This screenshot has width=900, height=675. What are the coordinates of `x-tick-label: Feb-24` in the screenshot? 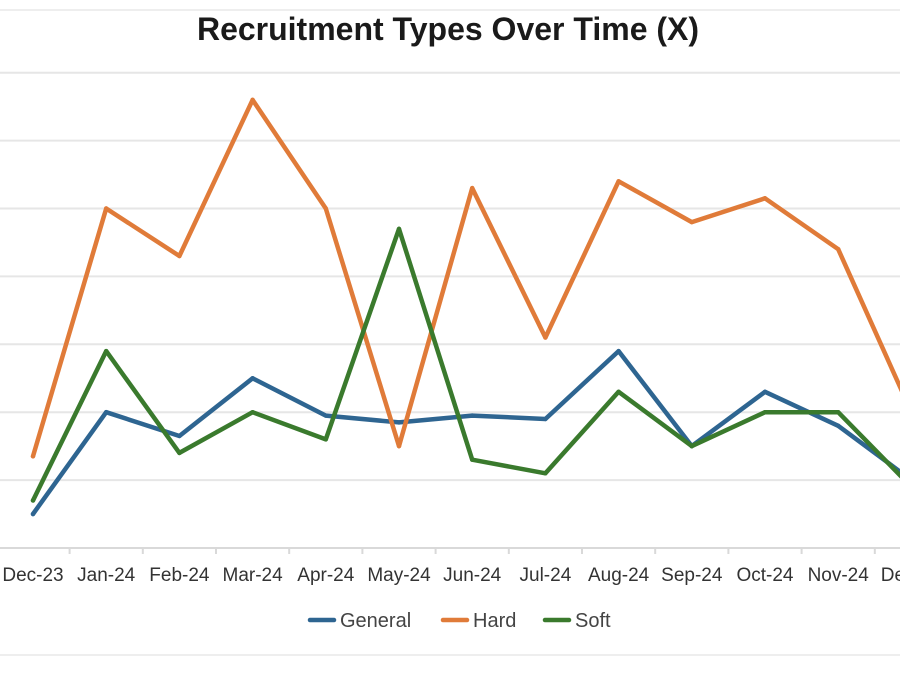 It's located at (179, 575).